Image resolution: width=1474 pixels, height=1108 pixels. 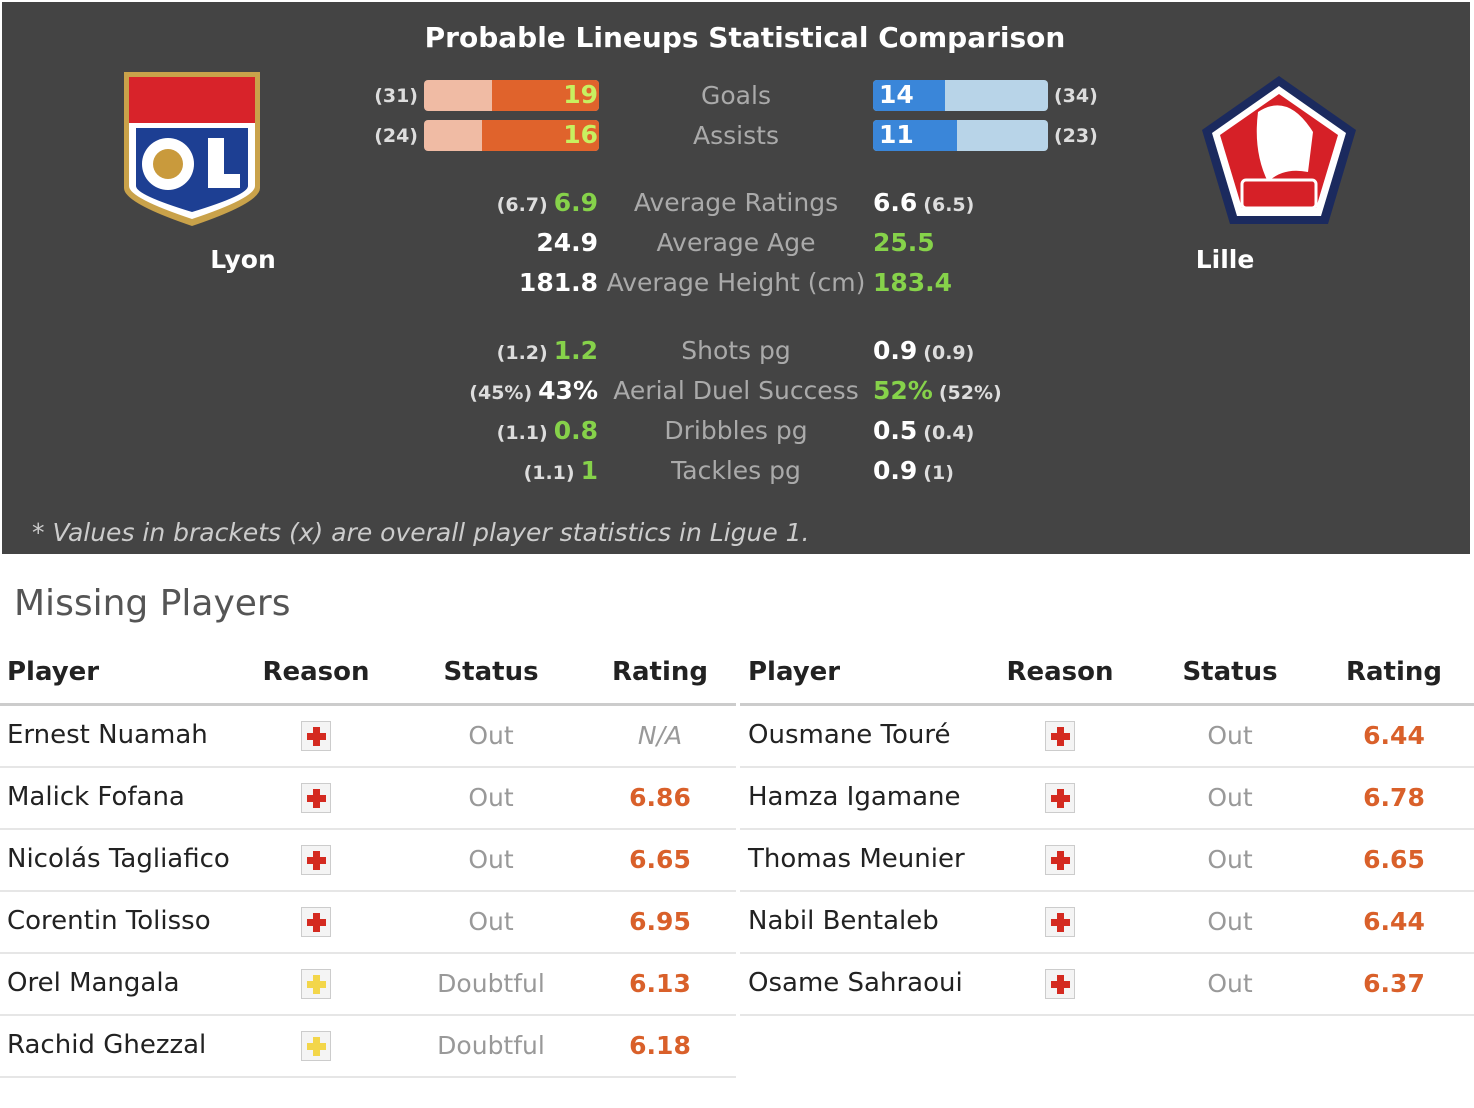 I want to click on stat-overall: (1), so click(x=938, y=473).